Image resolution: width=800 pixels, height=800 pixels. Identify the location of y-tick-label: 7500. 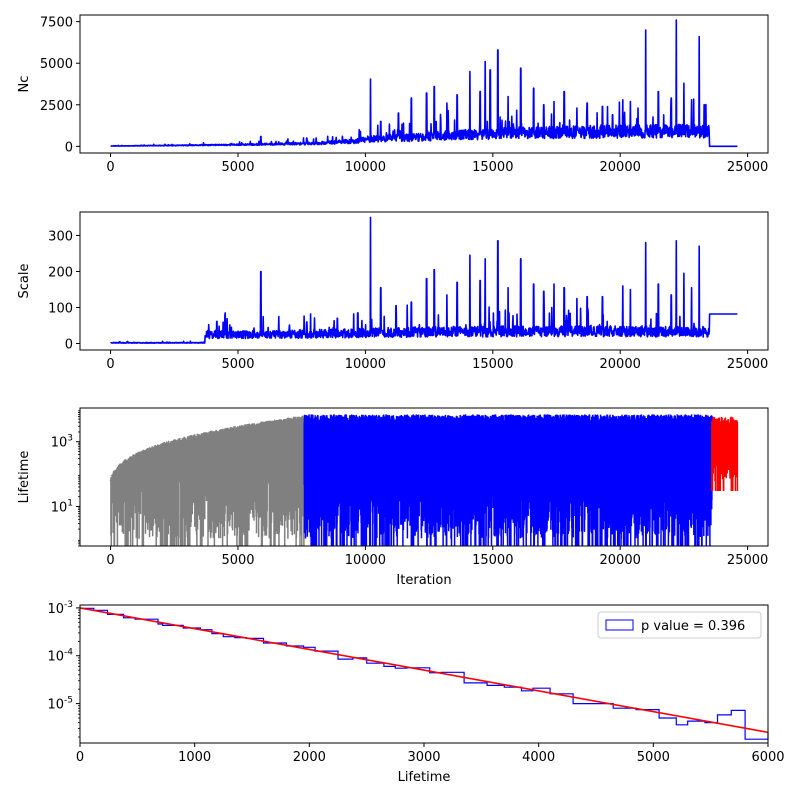
(56, 23).